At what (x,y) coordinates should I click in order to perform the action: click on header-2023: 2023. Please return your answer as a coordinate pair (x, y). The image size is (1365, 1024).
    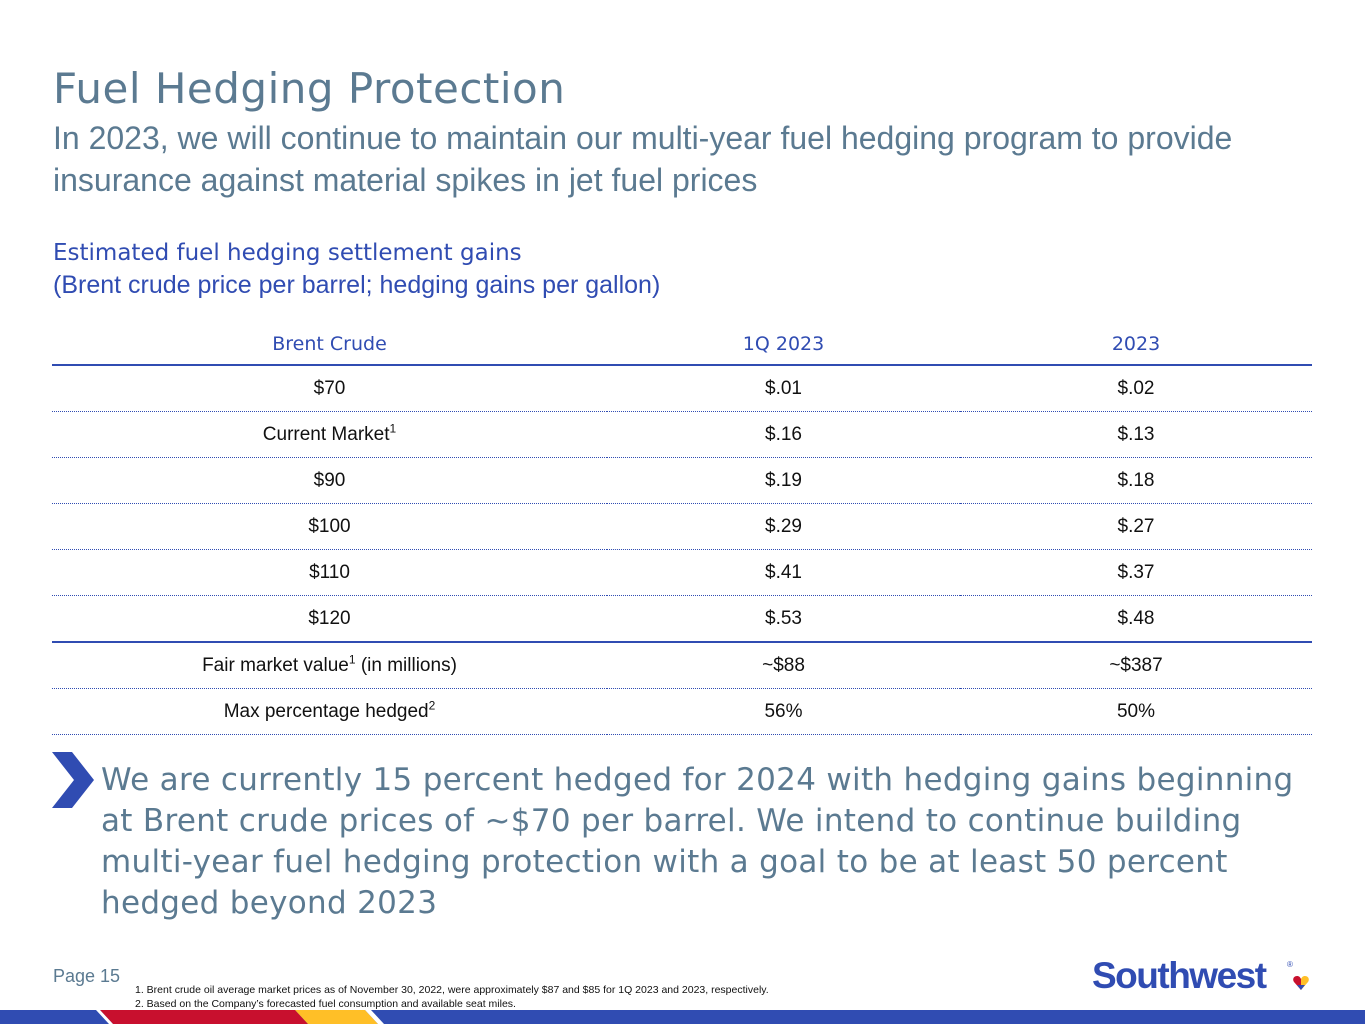
    Looking at the image, I should click on (1136, 345).